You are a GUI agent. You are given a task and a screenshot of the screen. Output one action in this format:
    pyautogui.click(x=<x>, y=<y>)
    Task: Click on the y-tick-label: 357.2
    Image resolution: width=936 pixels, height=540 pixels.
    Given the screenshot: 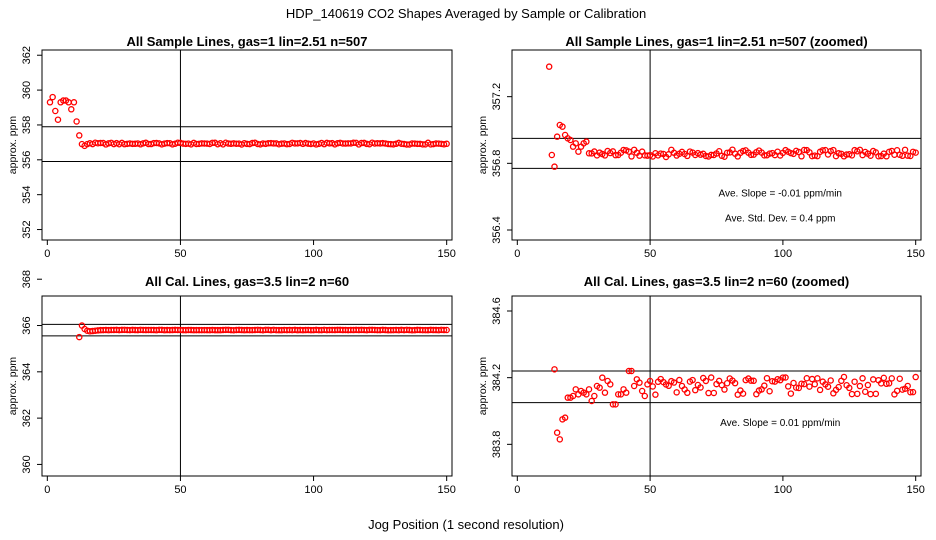 What is the action you would take?
    pyautogui.click(x=497, y=97)
    